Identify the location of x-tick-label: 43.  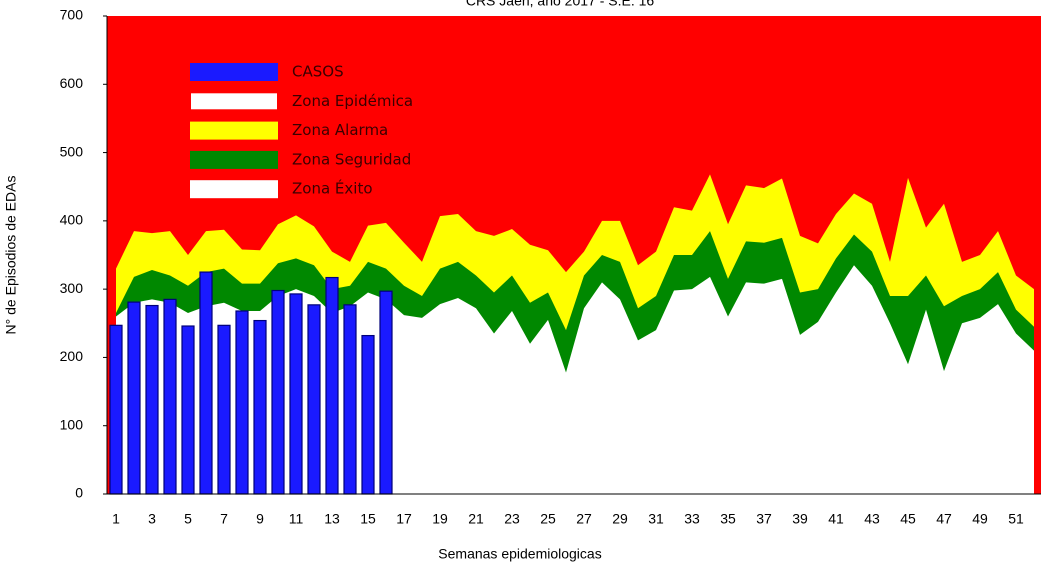
(872, 519).